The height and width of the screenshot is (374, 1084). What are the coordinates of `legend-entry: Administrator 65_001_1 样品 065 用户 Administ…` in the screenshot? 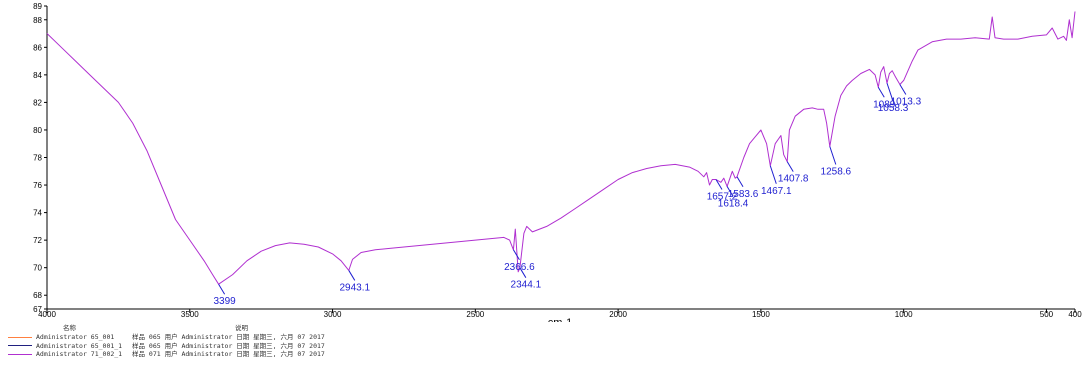 It's located at (166, 346).